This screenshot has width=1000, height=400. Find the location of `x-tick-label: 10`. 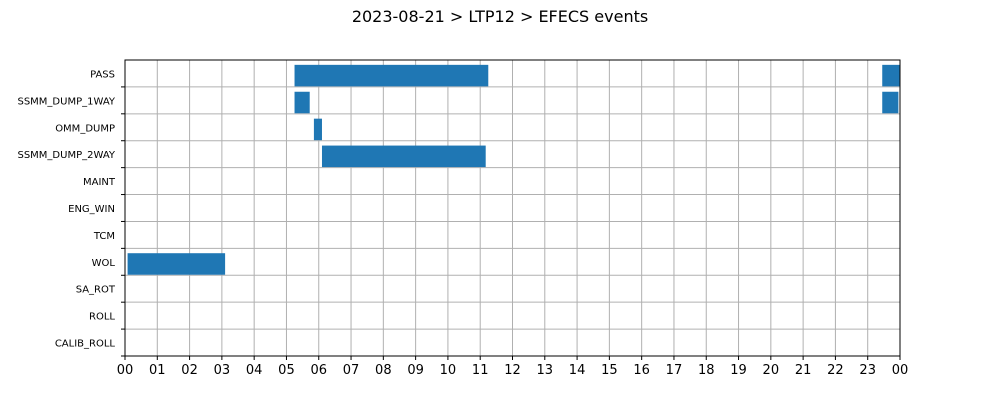

x-tick-label: 10 is located at coordinates (448, 370).